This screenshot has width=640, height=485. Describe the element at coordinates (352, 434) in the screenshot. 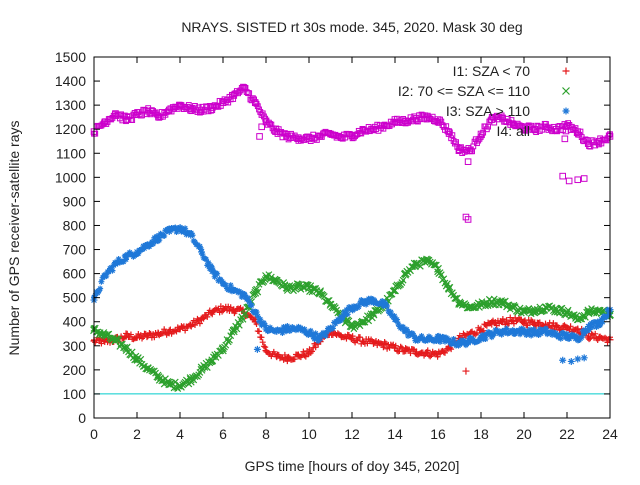

I see `x-tick-label: 12` at that location.